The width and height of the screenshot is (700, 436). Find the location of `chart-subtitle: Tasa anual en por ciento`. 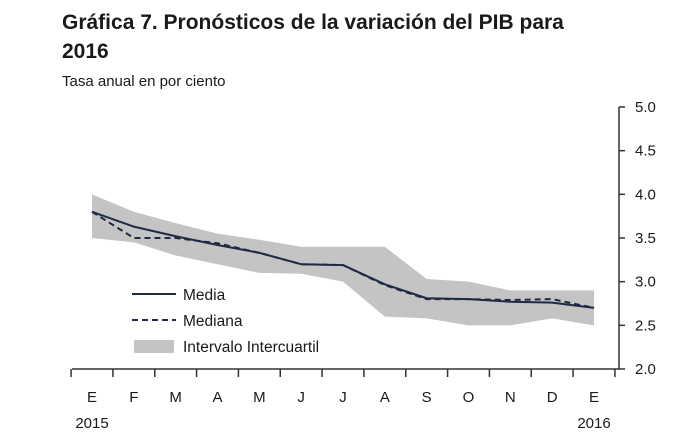

chart-subtitle: Tasa anual en por ciento is located at coordinates (144, 81).